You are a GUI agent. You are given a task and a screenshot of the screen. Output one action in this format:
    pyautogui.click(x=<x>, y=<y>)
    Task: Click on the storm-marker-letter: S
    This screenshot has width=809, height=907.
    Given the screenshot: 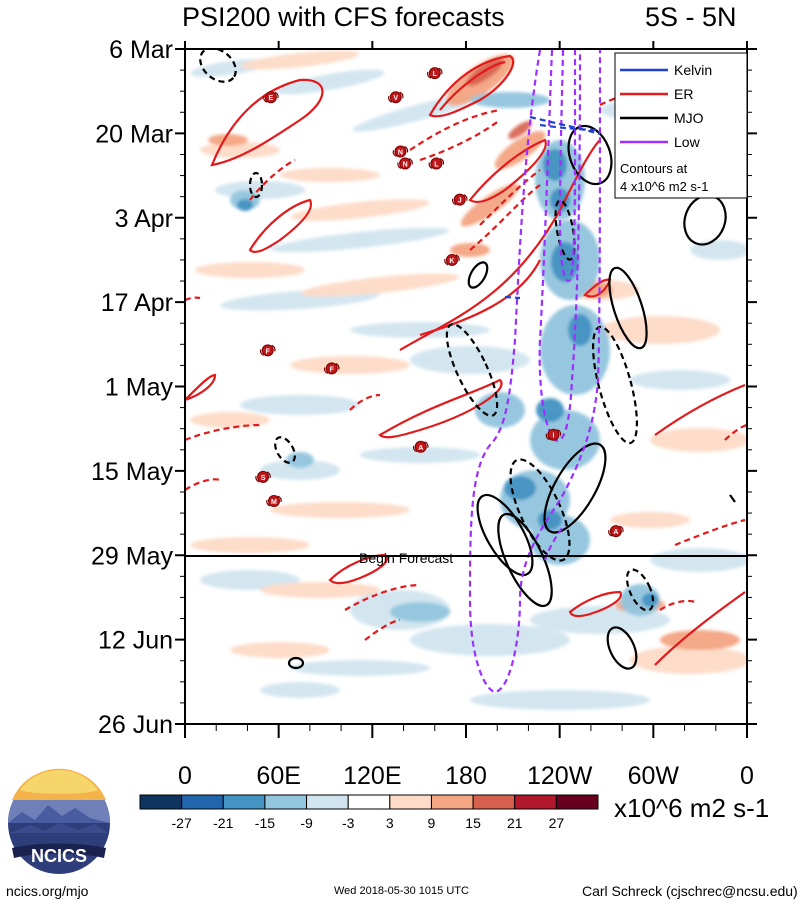 What is the action you would take?
    pyautogui.click(x=263, y=478)
    